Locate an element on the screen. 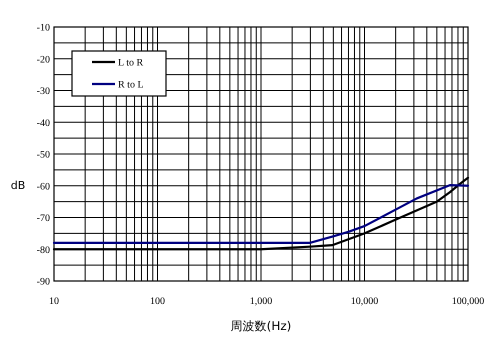 Image resolution: width=500 pixels, height=350 pixels. y-tick-label: -80 is located at coordinates (43, 250).